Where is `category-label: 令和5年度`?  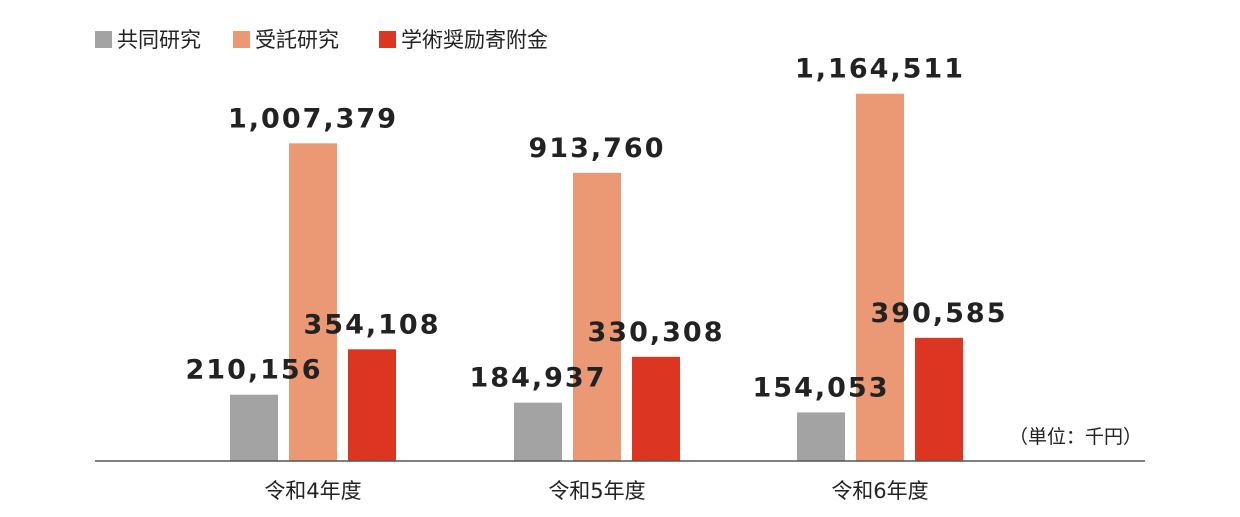
category-label: 令和5年度 is located at coordinates (596, 491).